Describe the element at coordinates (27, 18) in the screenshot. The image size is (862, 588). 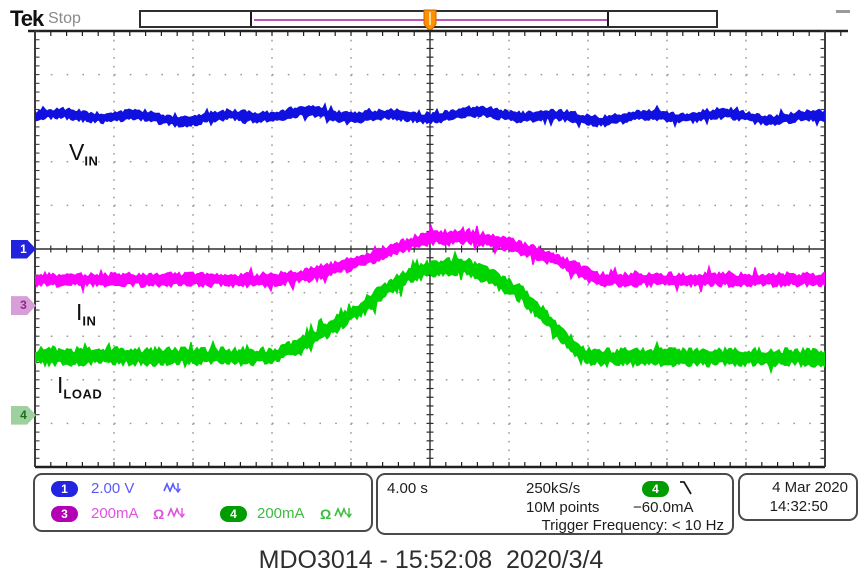
I see `tek-logo: Tek` at that location.